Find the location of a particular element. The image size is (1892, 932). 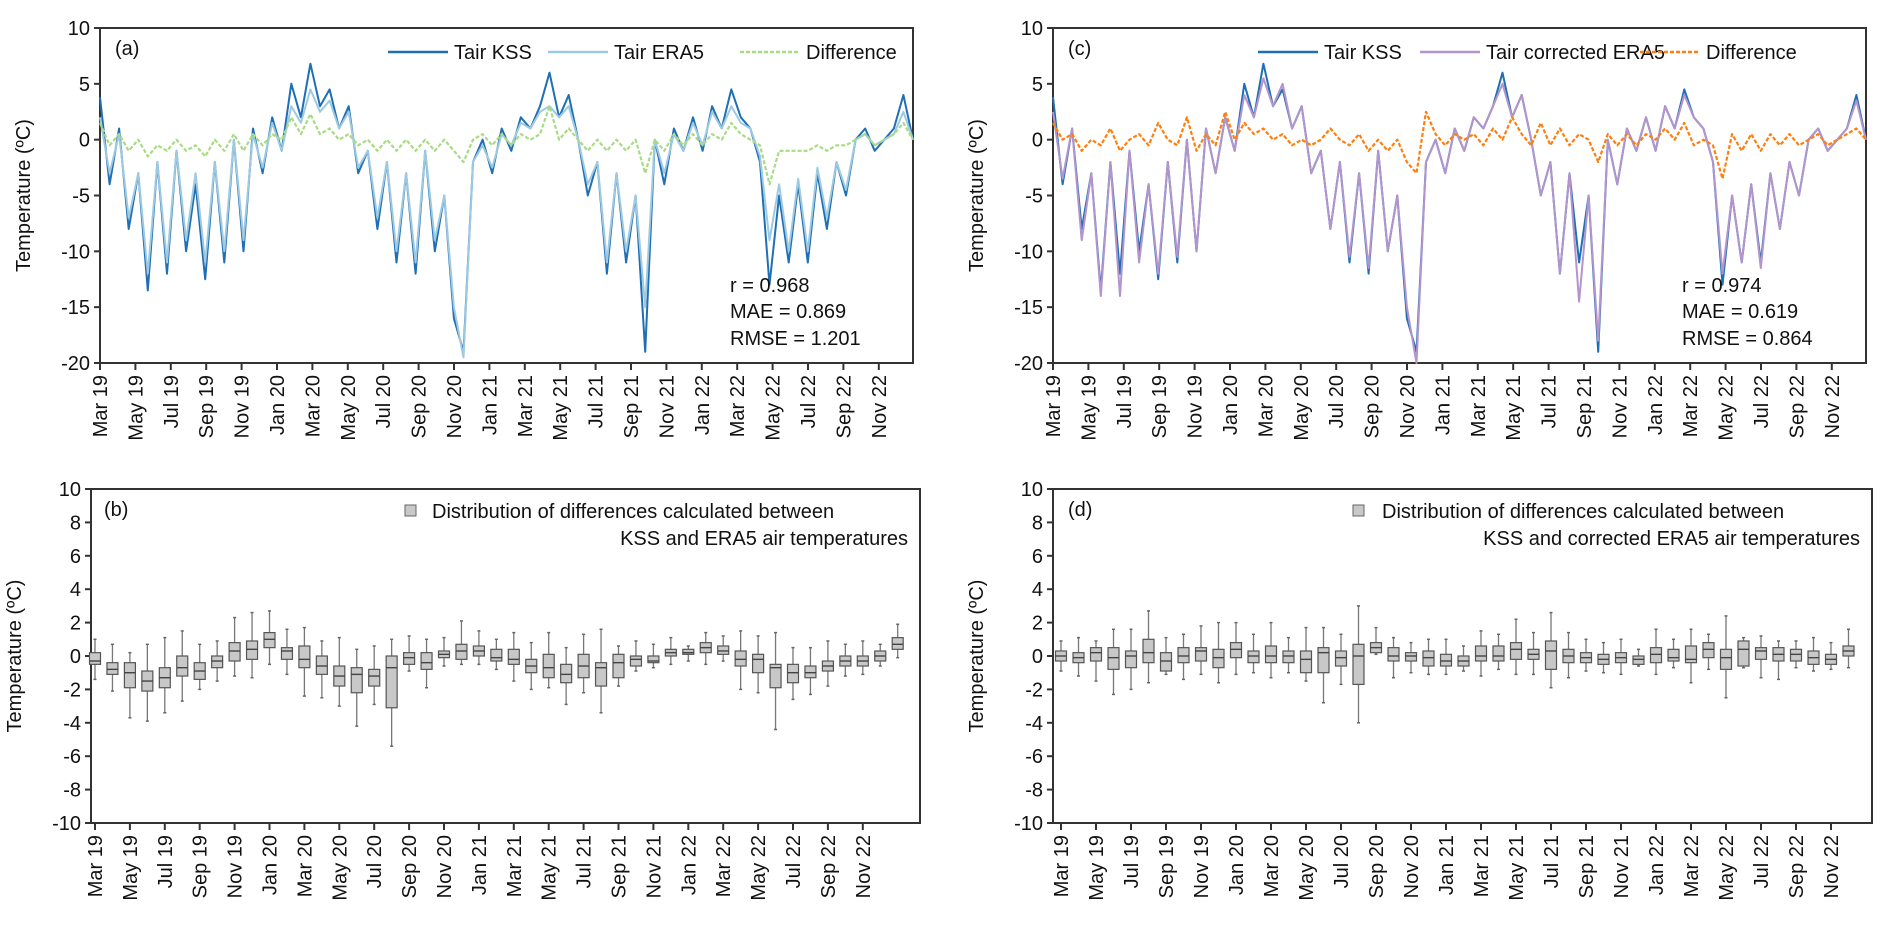

x-tick-label: Sep 22 is located at coordinates (1797, 866).